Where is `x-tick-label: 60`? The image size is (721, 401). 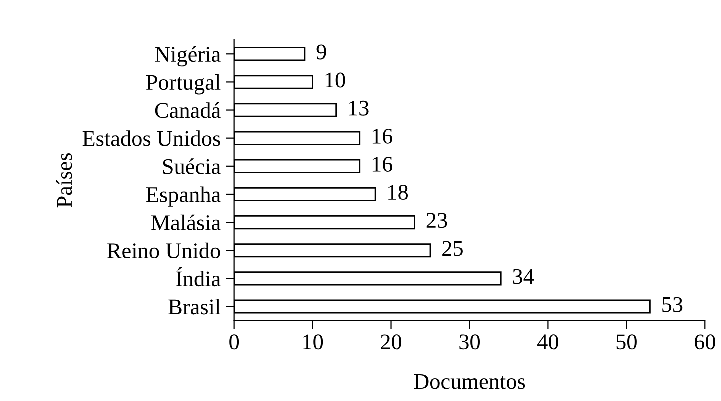
x-tick-label: 60 is located at coordinates (705, 342).